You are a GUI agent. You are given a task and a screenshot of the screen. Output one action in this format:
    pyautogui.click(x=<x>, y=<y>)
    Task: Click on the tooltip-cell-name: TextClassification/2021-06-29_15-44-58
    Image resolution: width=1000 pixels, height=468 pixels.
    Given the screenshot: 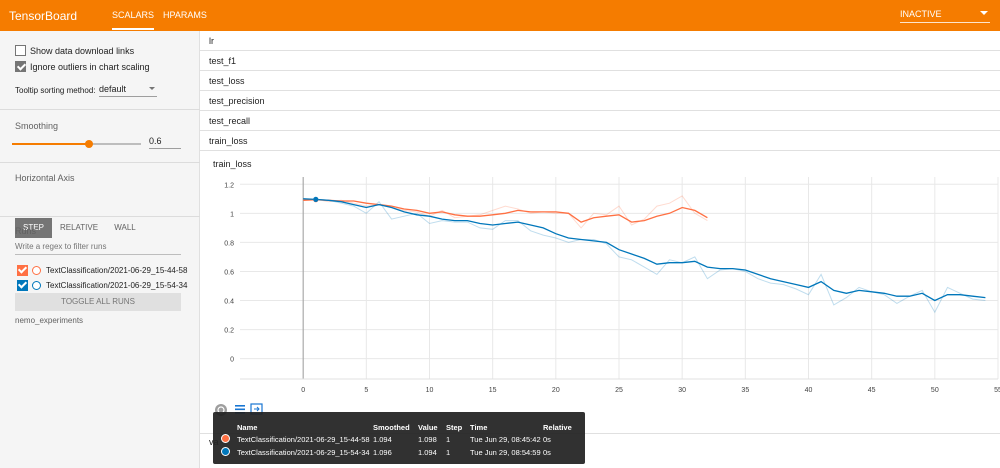 What is the action you would take?
    pyautogui.click(x=303, y=439)
    